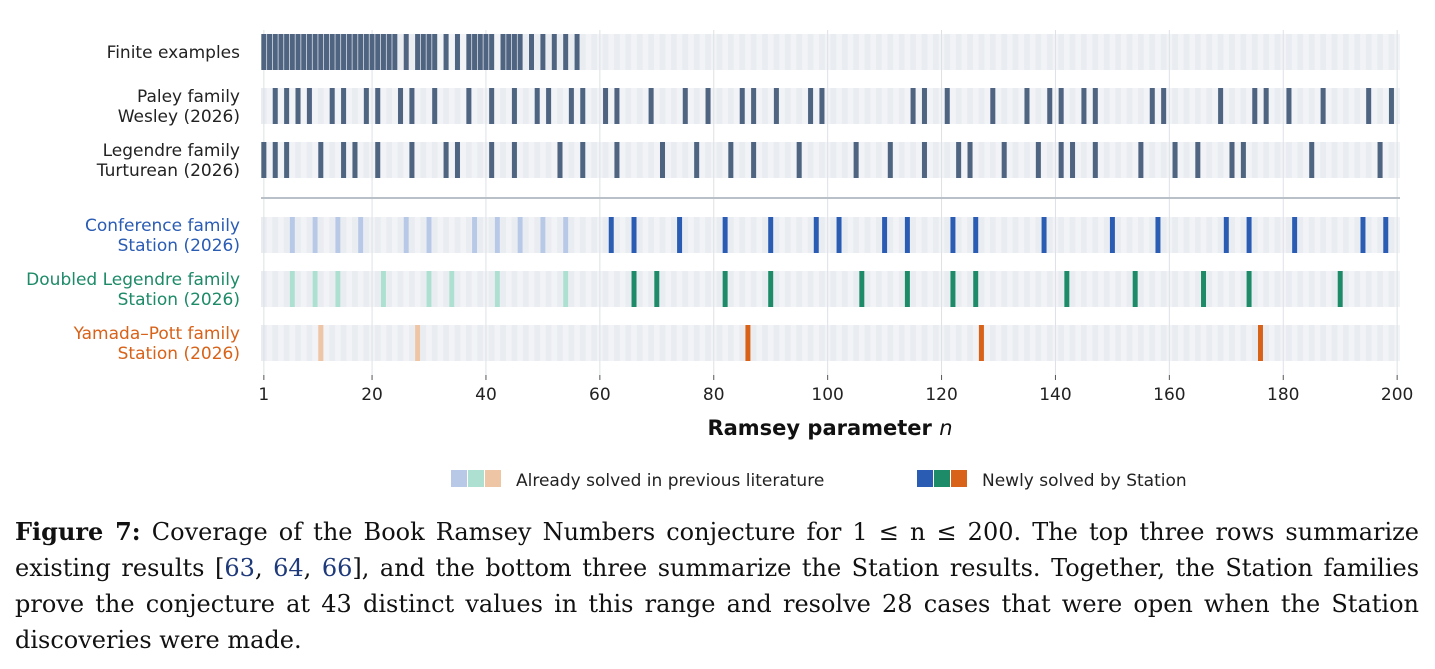 This screenshot has width=1435, height=669. What do you see at coordinates (337, 568) in the screenshot?
I see `citation-link-3: 66` at bounding box center [337, 568].